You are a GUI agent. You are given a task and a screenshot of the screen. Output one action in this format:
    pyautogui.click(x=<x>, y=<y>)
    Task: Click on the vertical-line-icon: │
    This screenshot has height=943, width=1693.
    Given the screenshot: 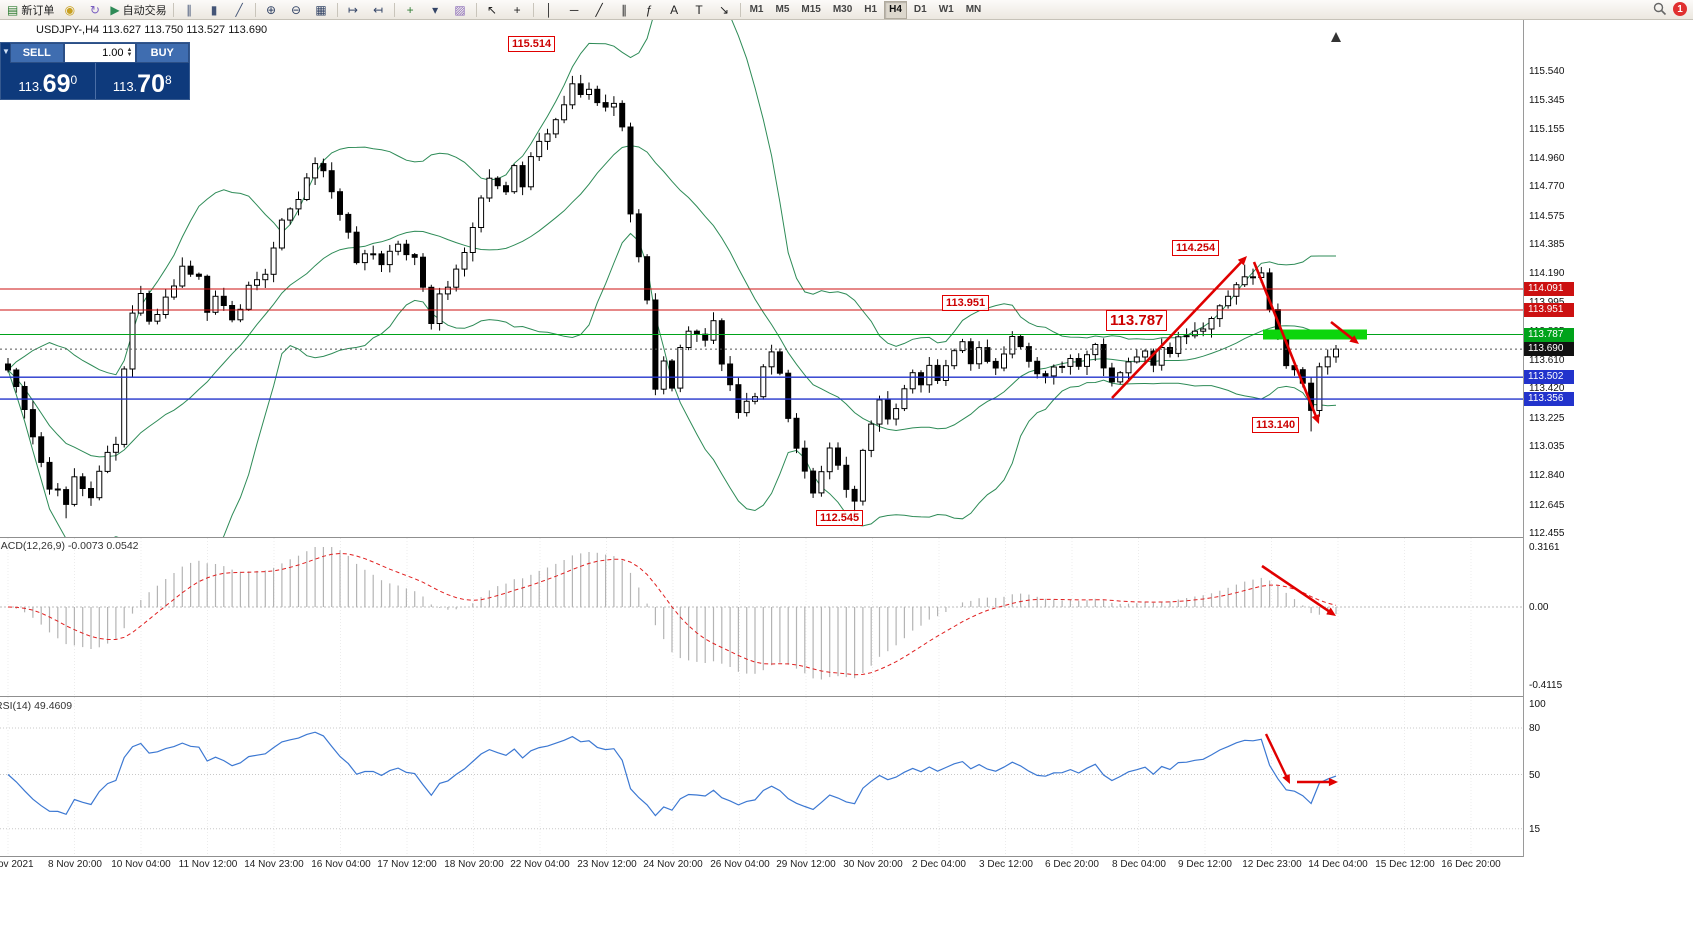 What is the action you would take?
    pyautogui.click(x=549, y=9)
    